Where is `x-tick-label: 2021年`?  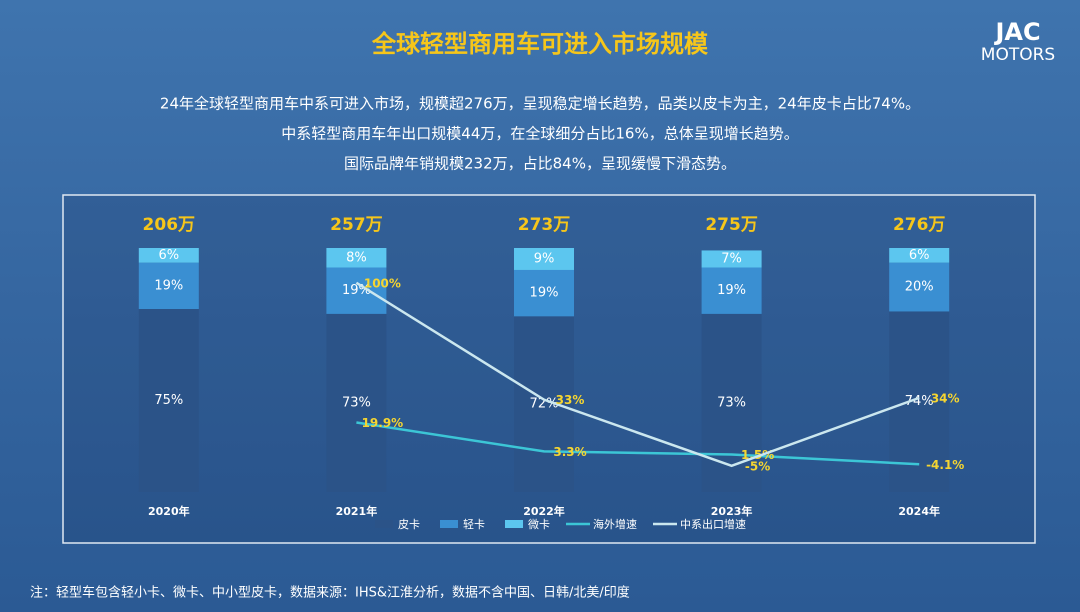 x-tick-label: 2021年 is located at coordinates (357, 511).